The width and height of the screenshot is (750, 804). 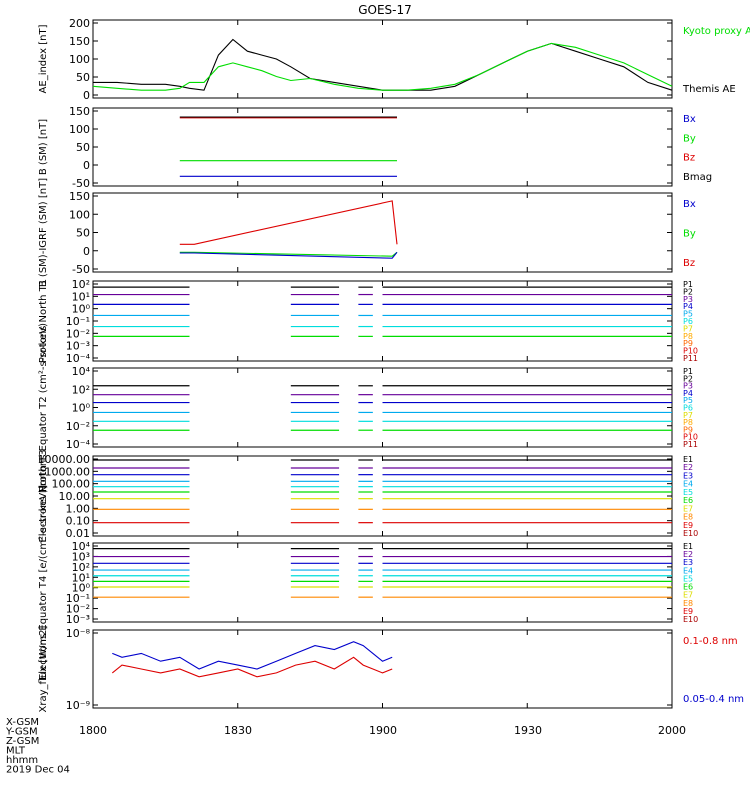 I want to click on x-axis-labels: 1800 1830 1900 1930 2000, so click(x=382, y=730).